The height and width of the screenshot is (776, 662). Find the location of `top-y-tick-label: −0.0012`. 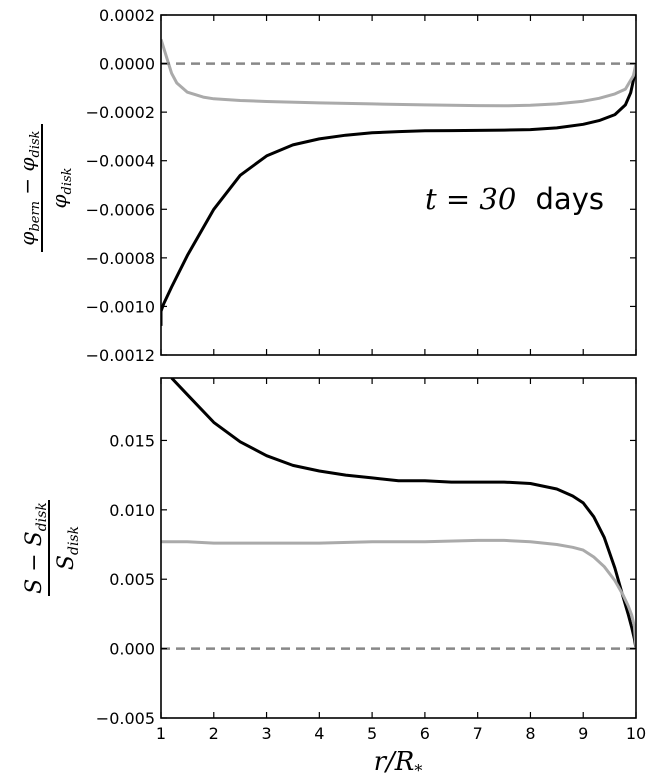

top-y-tick-label: −0.0012 is located at coordinates (120, 355).